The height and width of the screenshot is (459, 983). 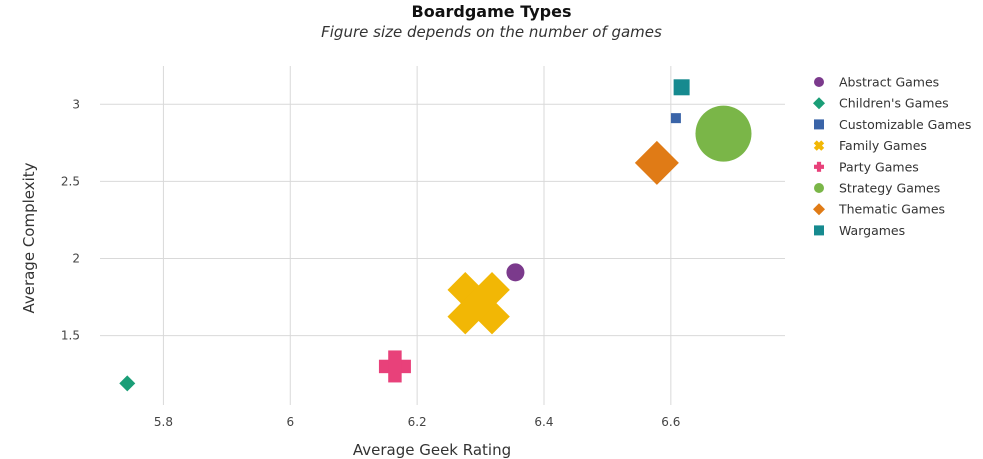 What do you see at coordinates (163, 422) in the screenshot?
I see `x-tick-label: 5.8` at bounding box center [163, 422].